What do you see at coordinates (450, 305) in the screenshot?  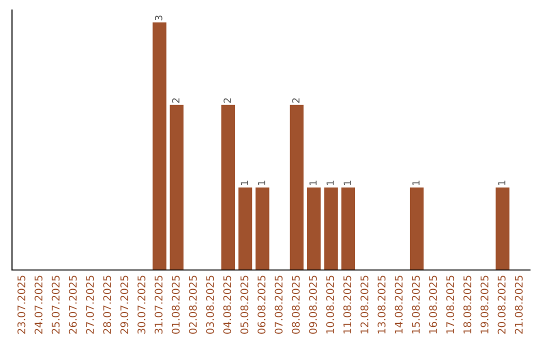 I see `x-tick-label: 17.08.2025` at bounding box center [450, 305].